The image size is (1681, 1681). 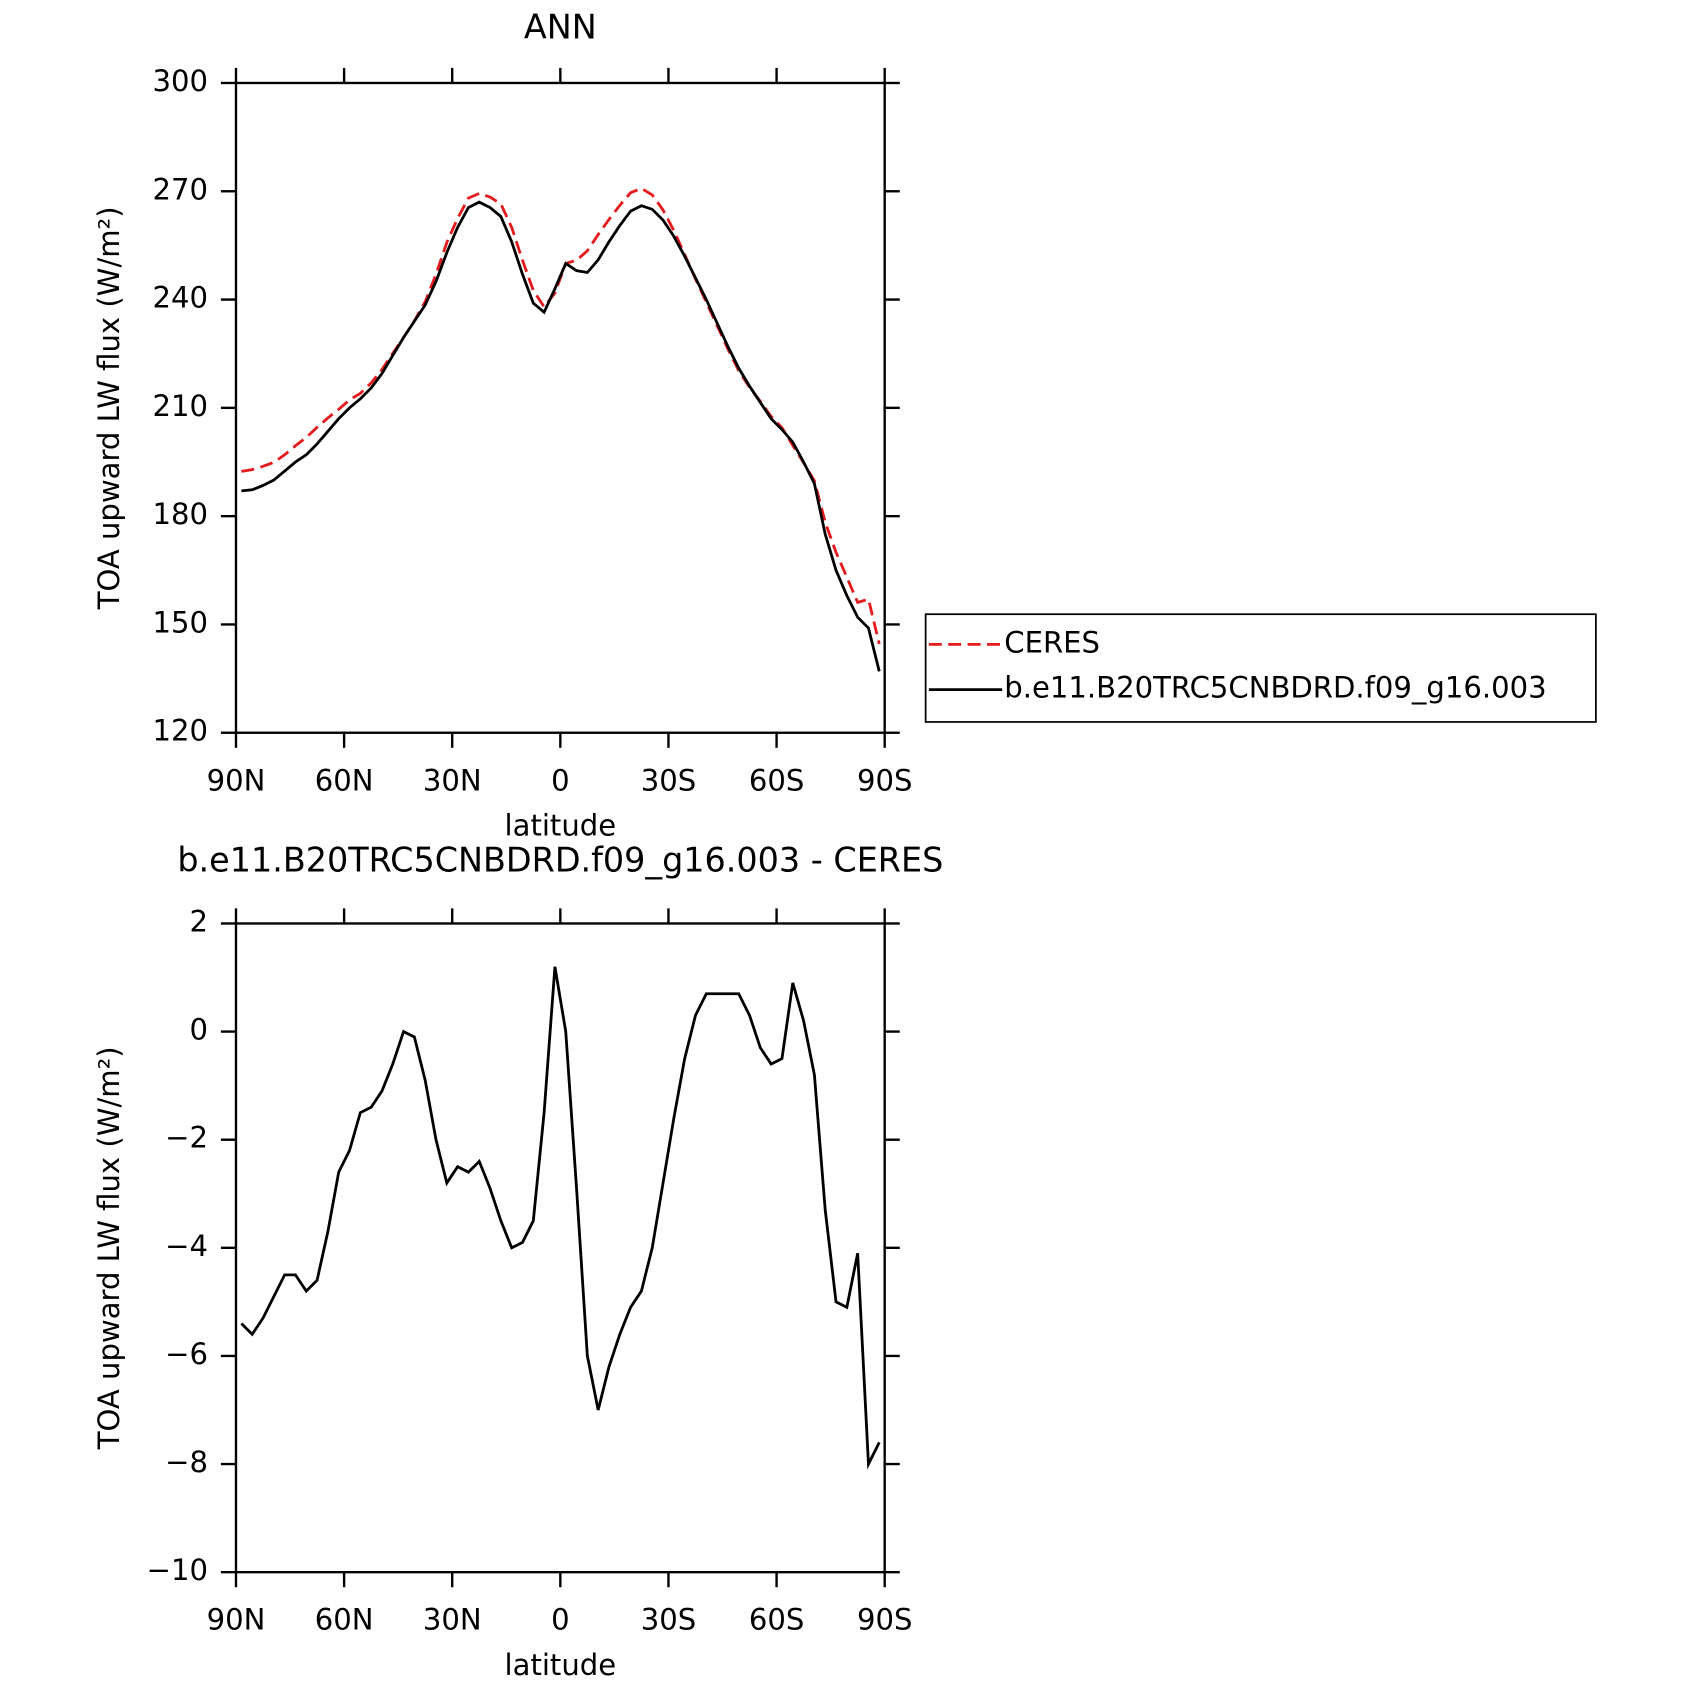 What do you see at coordinates (560, 27) in the screenshot?
I see `chart-title: ANN` at bounding box center [560, 27].